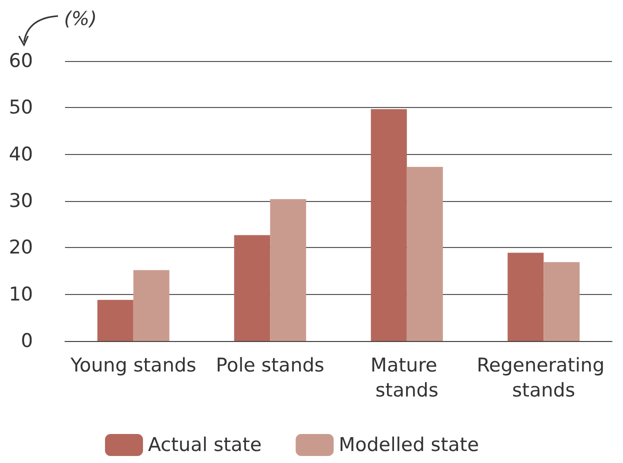 The image size is (623, 463). I want to click on x-tick-label: Young stands, so click(132, 365).